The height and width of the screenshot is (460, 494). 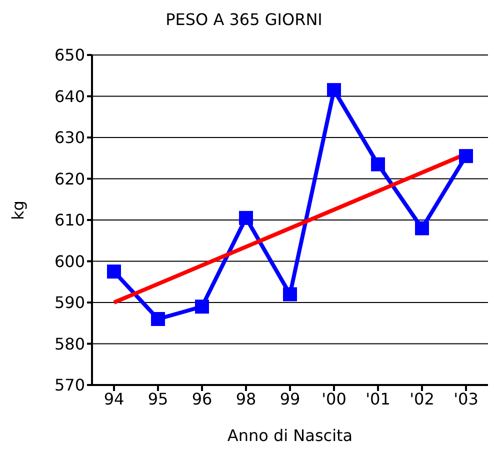 I want to click on x-axis-title: Anno di Nascita, so click(x=290, y=435).